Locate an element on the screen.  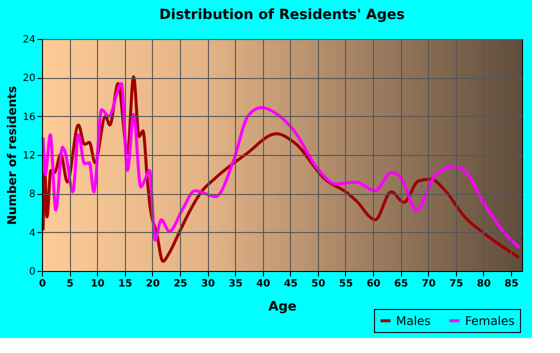
x-tick-label: 50 is located at coordinates (318, 284).